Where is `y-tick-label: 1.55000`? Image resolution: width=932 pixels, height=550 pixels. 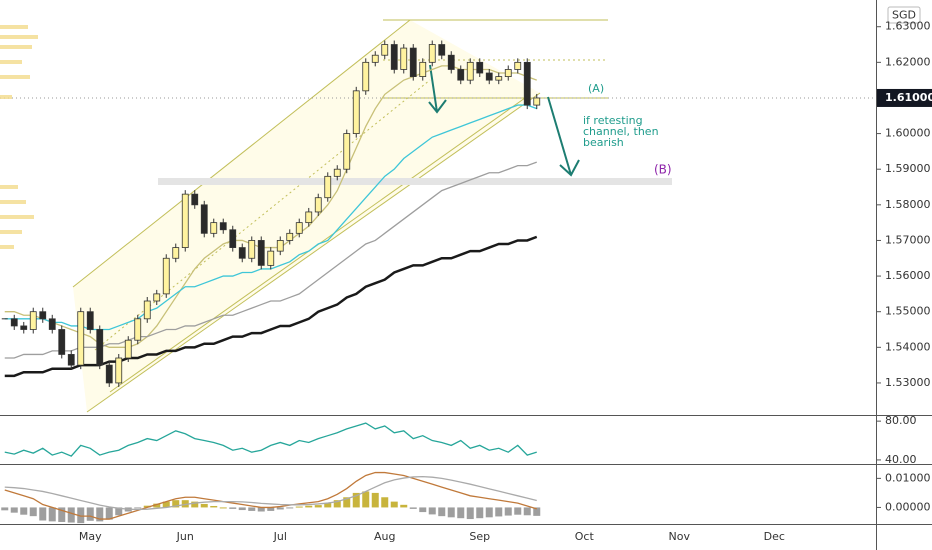
y-tick-label: 1.55000 is located at coordinates (908, 311).